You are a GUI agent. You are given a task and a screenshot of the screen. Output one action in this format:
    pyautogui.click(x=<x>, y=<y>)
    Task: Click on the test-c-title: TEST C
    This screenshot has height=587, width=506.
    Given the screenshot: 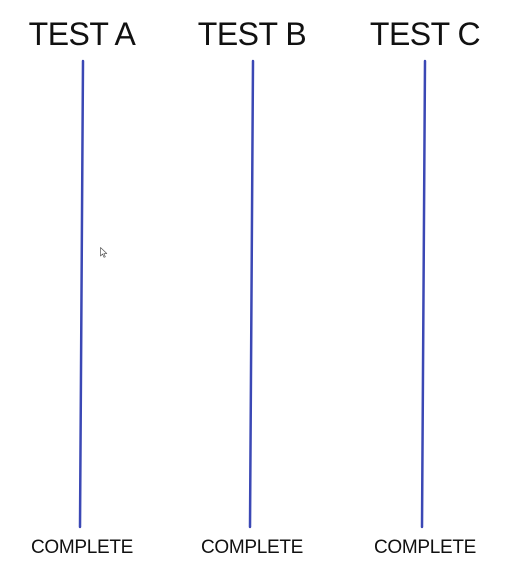 What is the action you would take?
    pyautogui.click(x=425, y=34)
    